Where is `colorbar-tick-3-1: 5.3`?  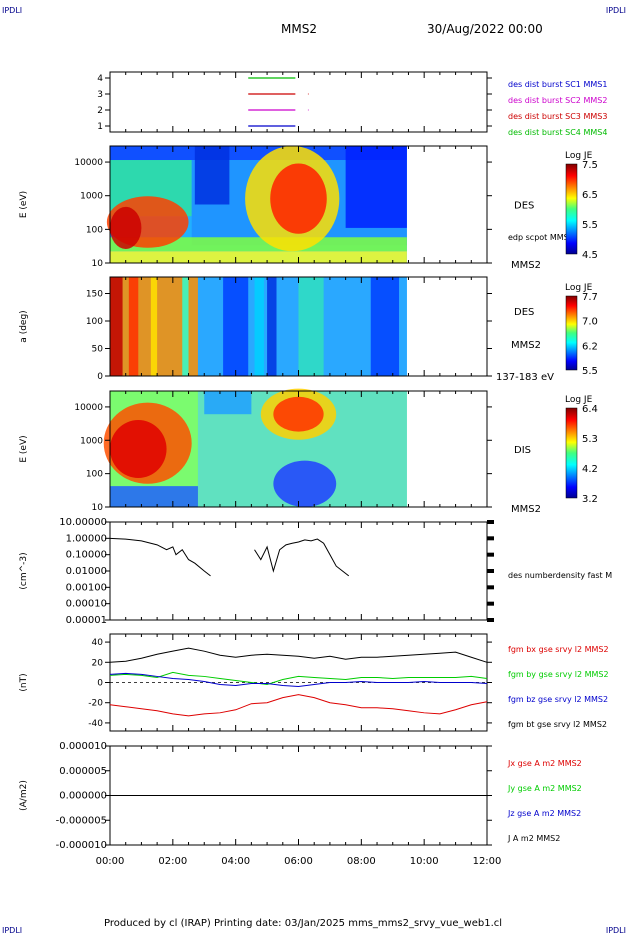
colorbar-tick-3-1: 5.3 is located at coordinates (590, 439).